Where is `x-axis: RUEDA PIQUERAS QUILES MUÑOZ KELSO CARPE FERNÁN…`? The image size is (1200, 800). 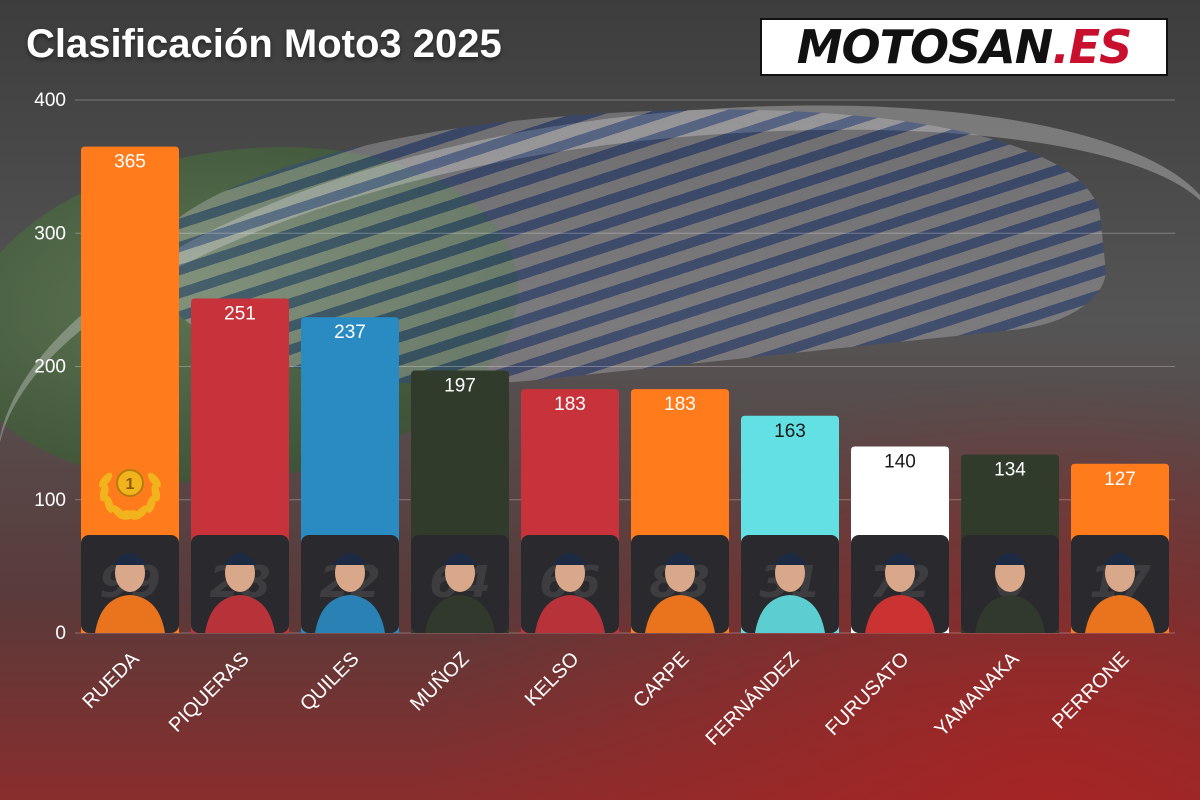 x-axis: RUEDA PIQUERAS QUILES MUÑOZ KELSO CARPE FERNÁN… is located at coordinates (605, 698).